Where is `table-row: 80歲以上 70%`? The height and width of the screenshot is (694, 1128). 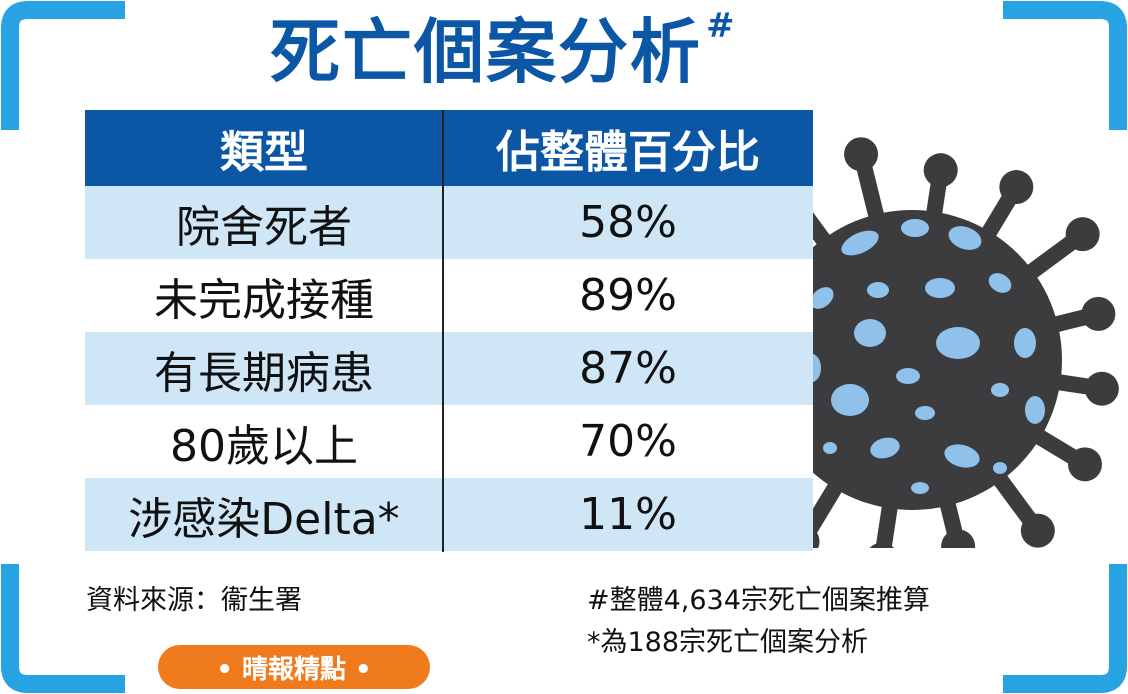
table-row: 80歲以上 70% is located at coordinates (449, 441).